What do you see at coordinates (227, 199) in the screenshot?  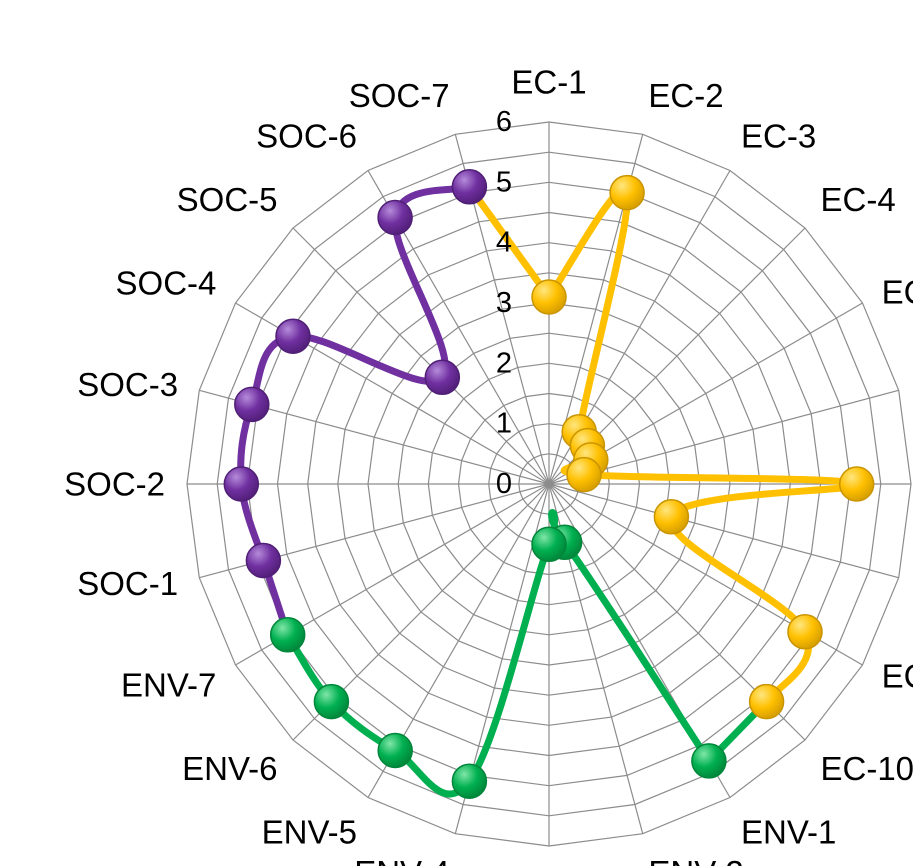 I see `category-label: SOC-5` at bounding box center [227, 199].